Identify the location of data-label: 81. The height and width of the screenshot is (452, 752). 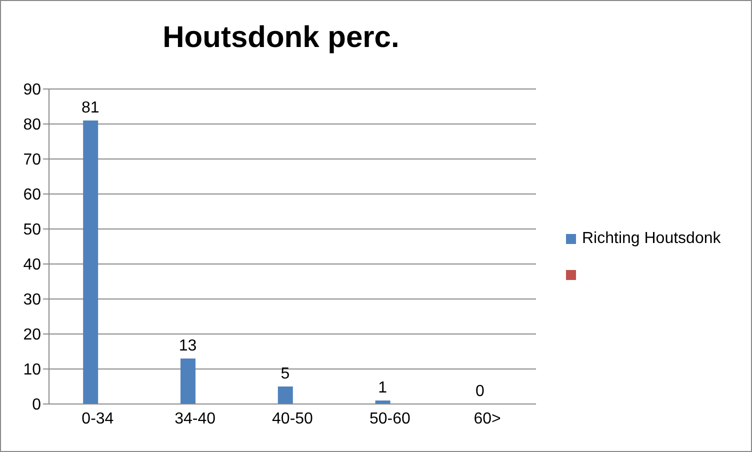
(90, 108).